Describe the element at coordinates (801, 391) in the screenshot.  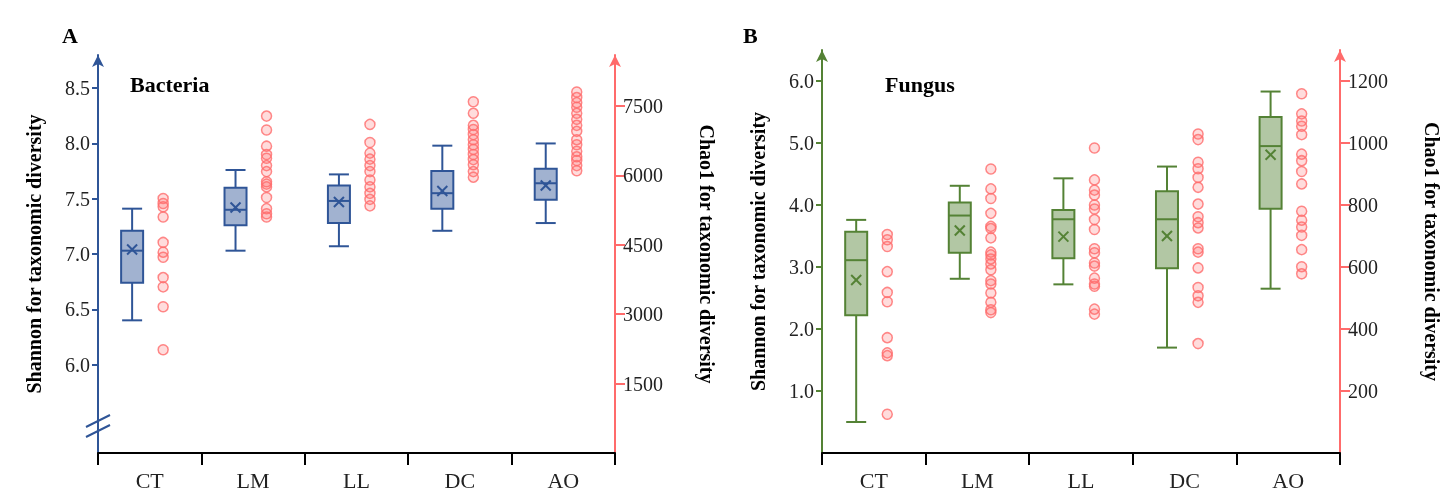
I see `y-tick-label: 1.0` at that location.